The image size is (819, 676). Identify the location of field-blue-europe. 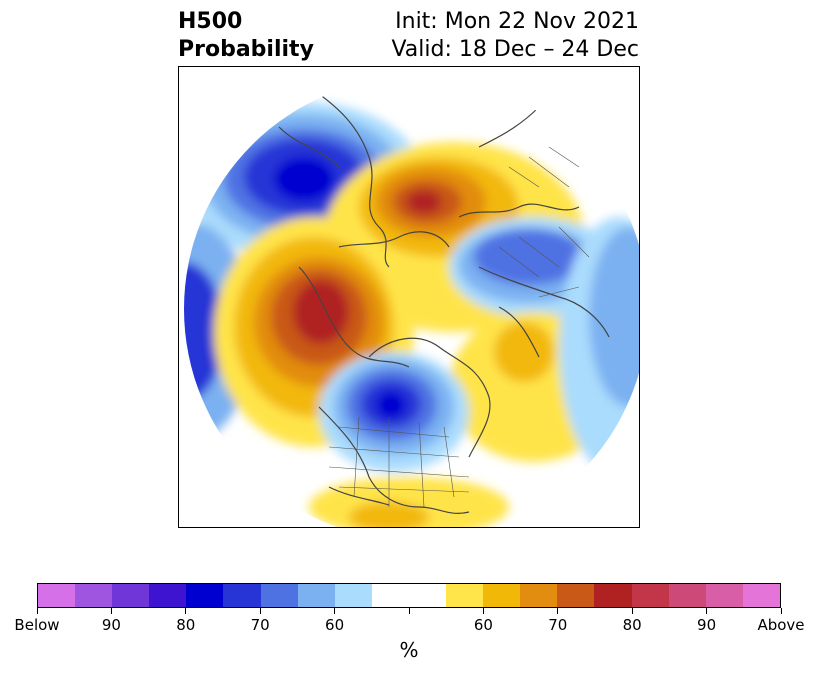
(529, 257).